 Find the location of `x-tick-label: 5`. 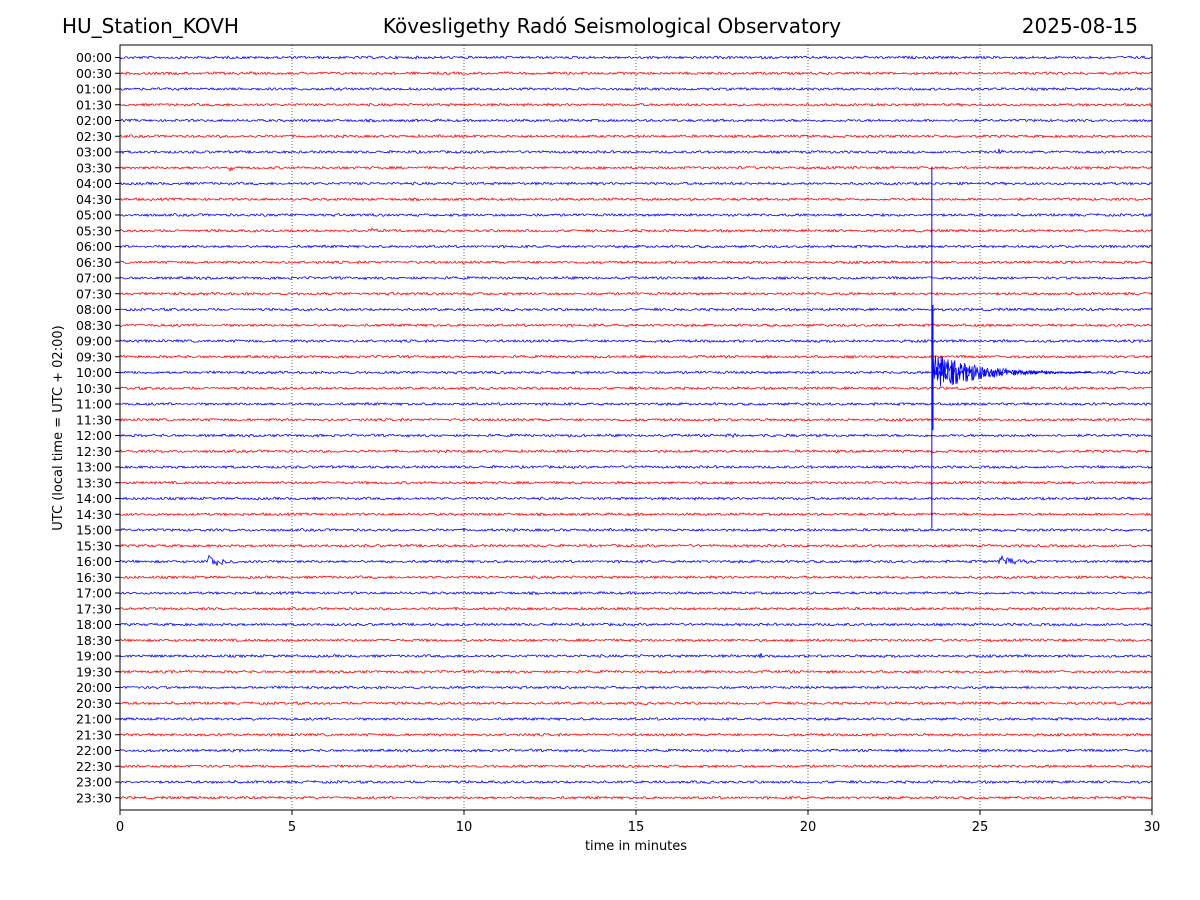

x-tick-label: 5 is located at coordinates (292, 827).